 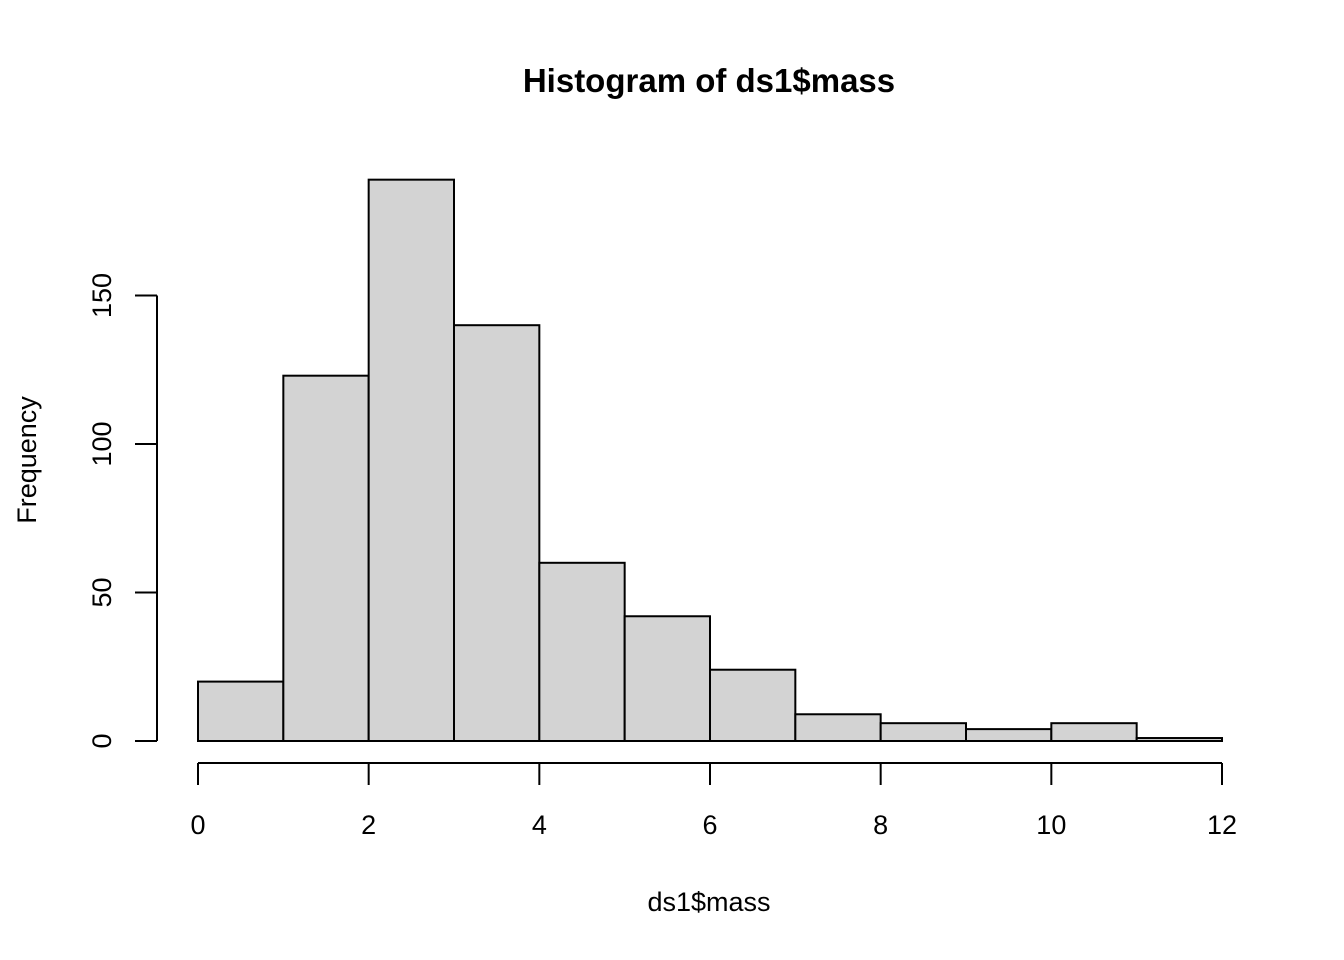 I want to click on y-tick-label-3: 150, so click(x=102, y=295).